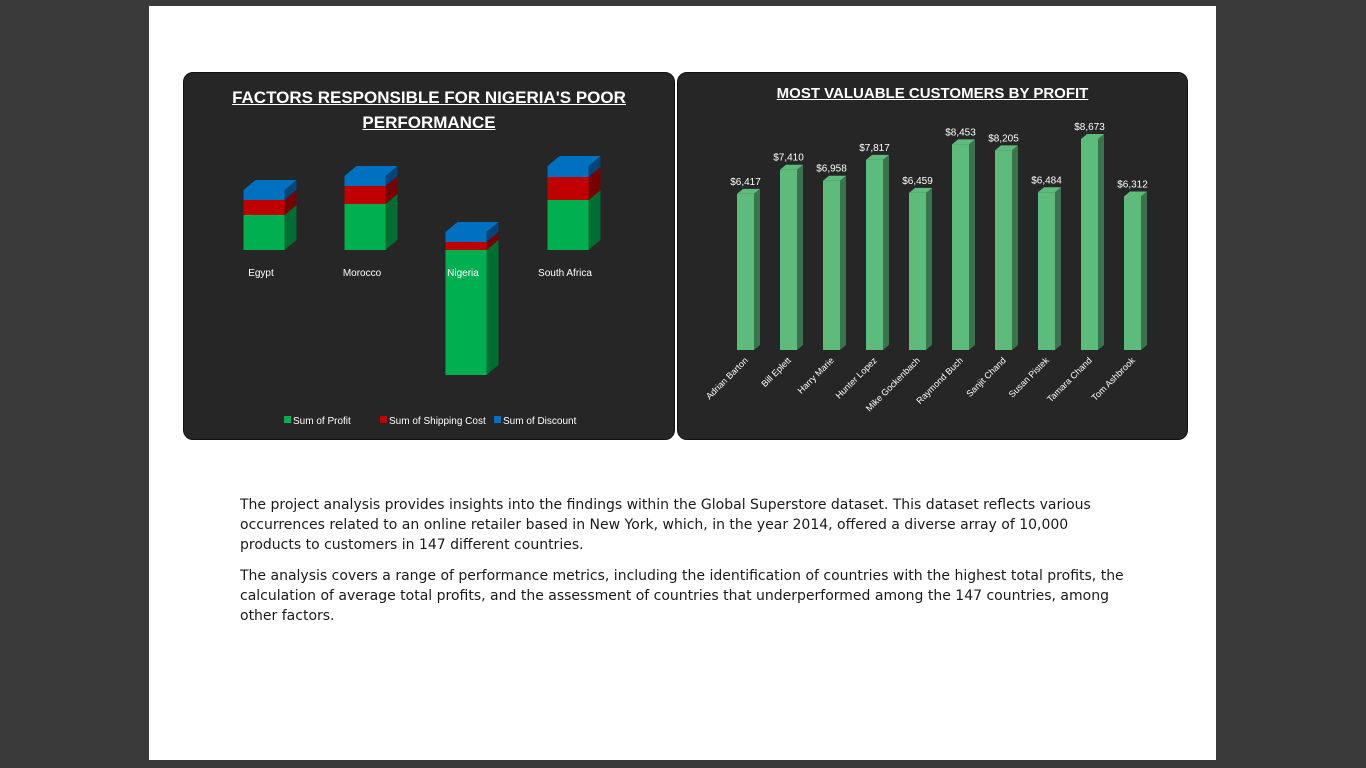 The width and height of the screenshot is (1366, 768). What do you see at coordinates (857, 378) in the screenshot?
I see `category-label: Hunter Lopez` at bounding box center [857, 378].